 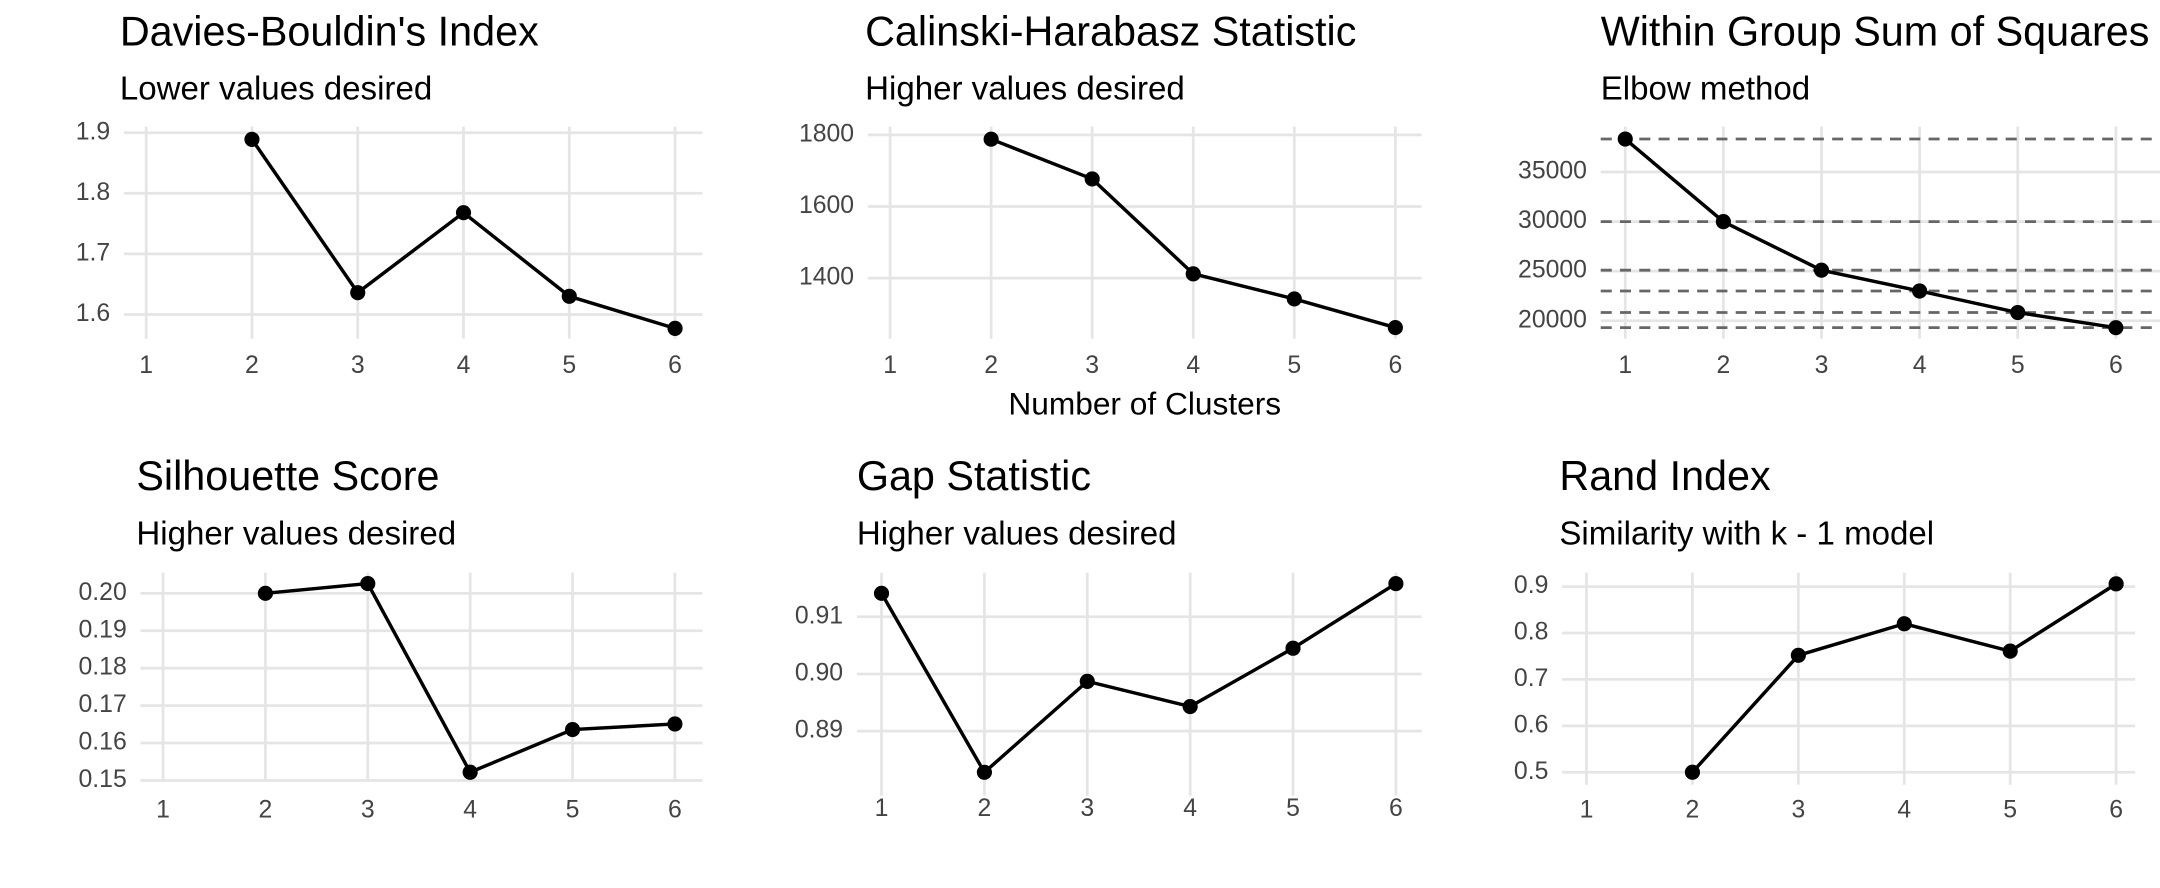 I want to click on chart-subtitle: Similarity with k - 1 model, so click(x=1746, y=533).